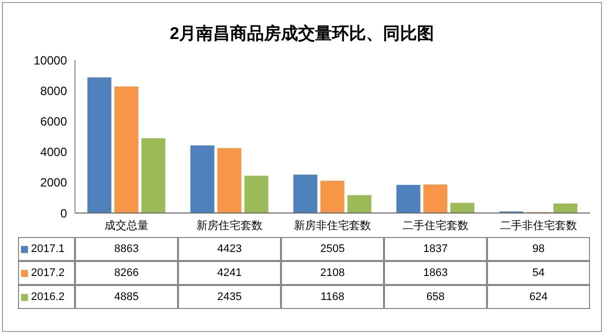  What do you see at coordinates (64, 213) in the screenshot?
I see `y-tick-label: 0` at bounding box center [64, 213].